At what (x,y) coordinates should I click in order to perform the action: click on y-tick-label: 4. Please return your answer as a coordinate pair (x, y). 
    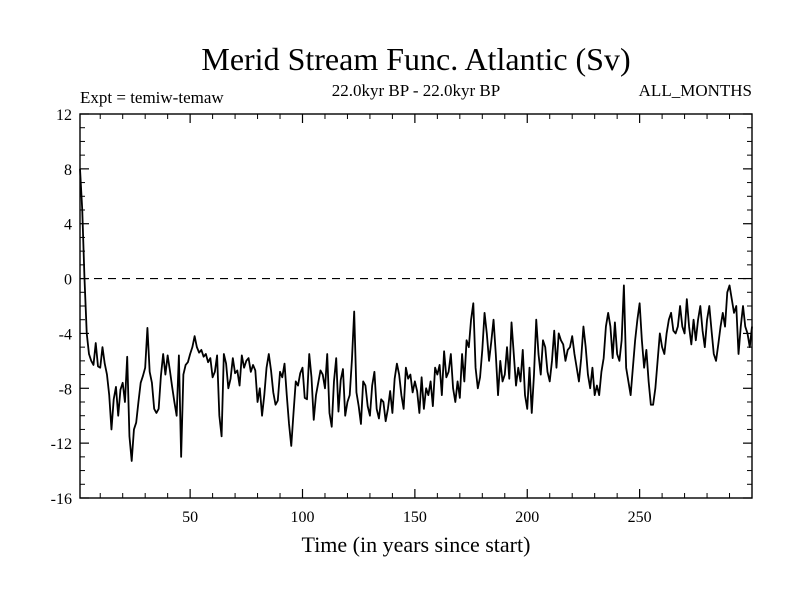
    Looking at the image, I should click on (68, 225).